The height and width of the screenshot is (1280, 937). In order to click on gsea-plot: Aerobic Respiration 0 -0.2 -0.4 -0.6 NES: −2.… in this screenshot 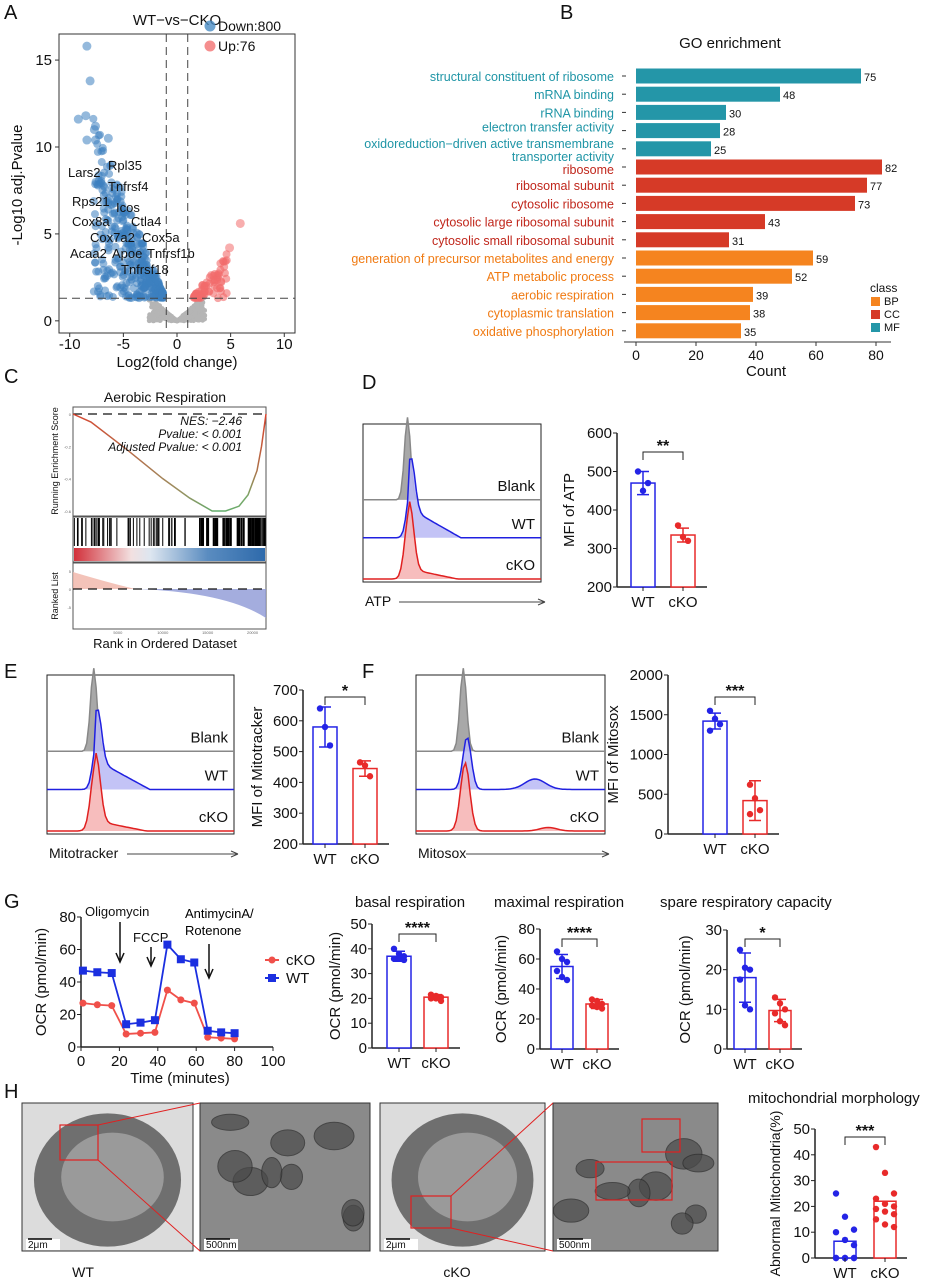, I will do `click(158, 520)`.